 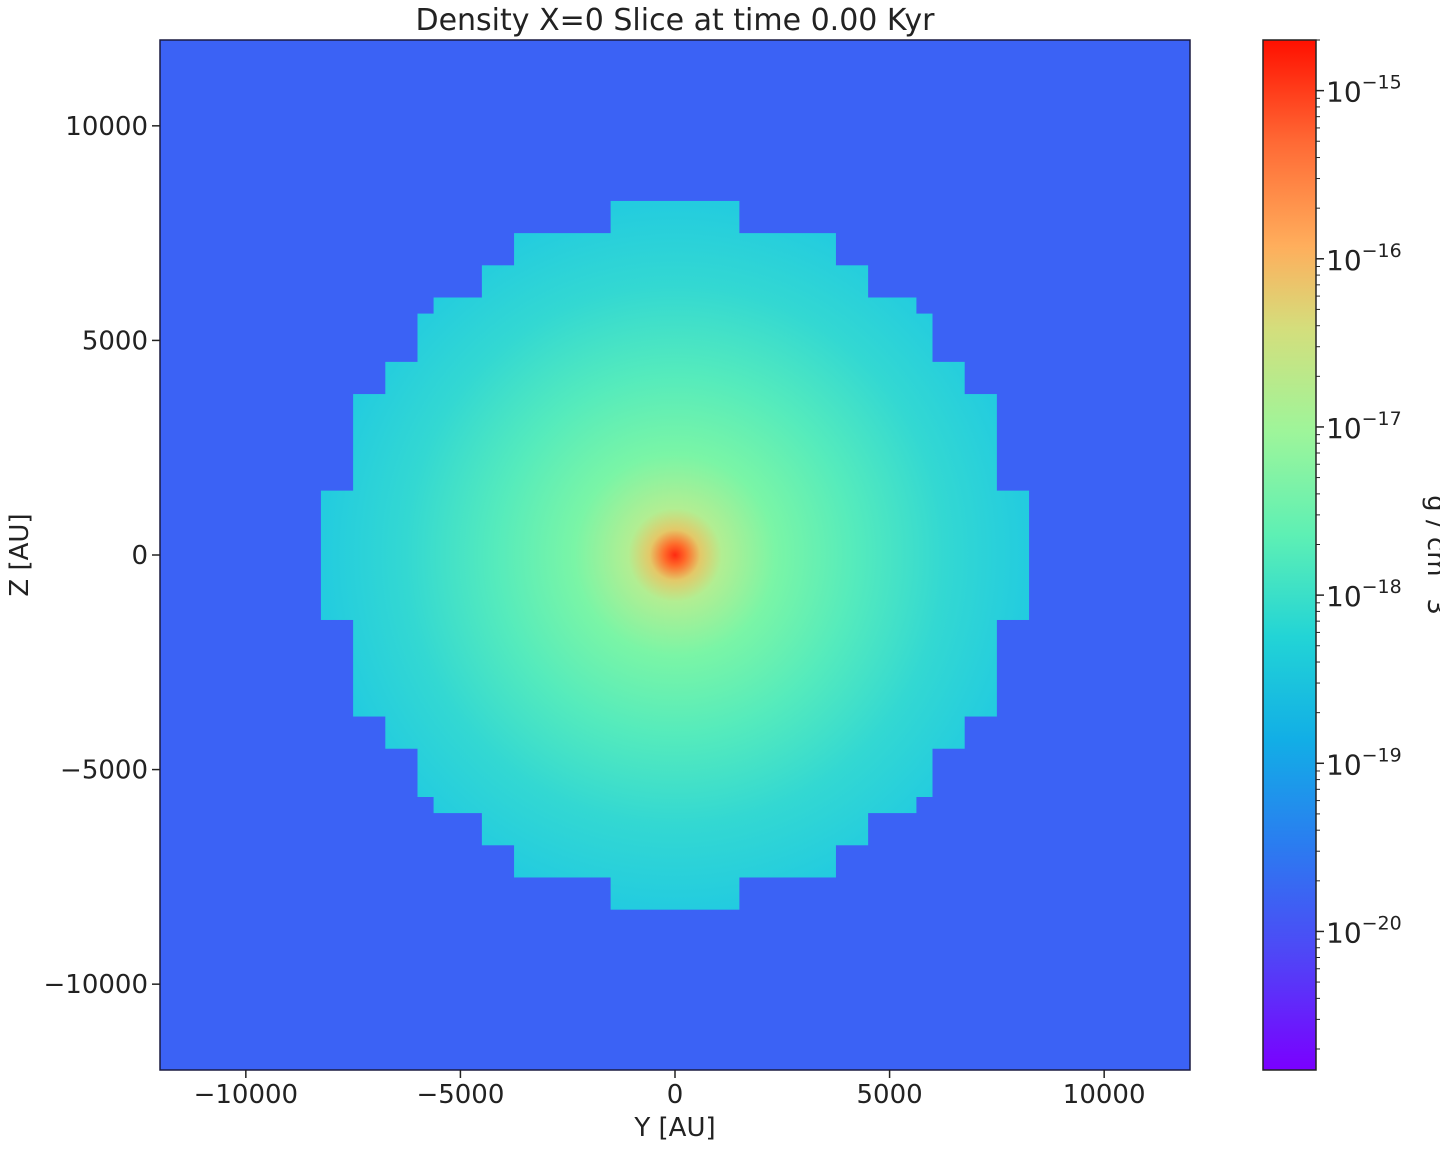 I want to click on colorbar-tick-label: 10−20, so click(x=1364, y=930).